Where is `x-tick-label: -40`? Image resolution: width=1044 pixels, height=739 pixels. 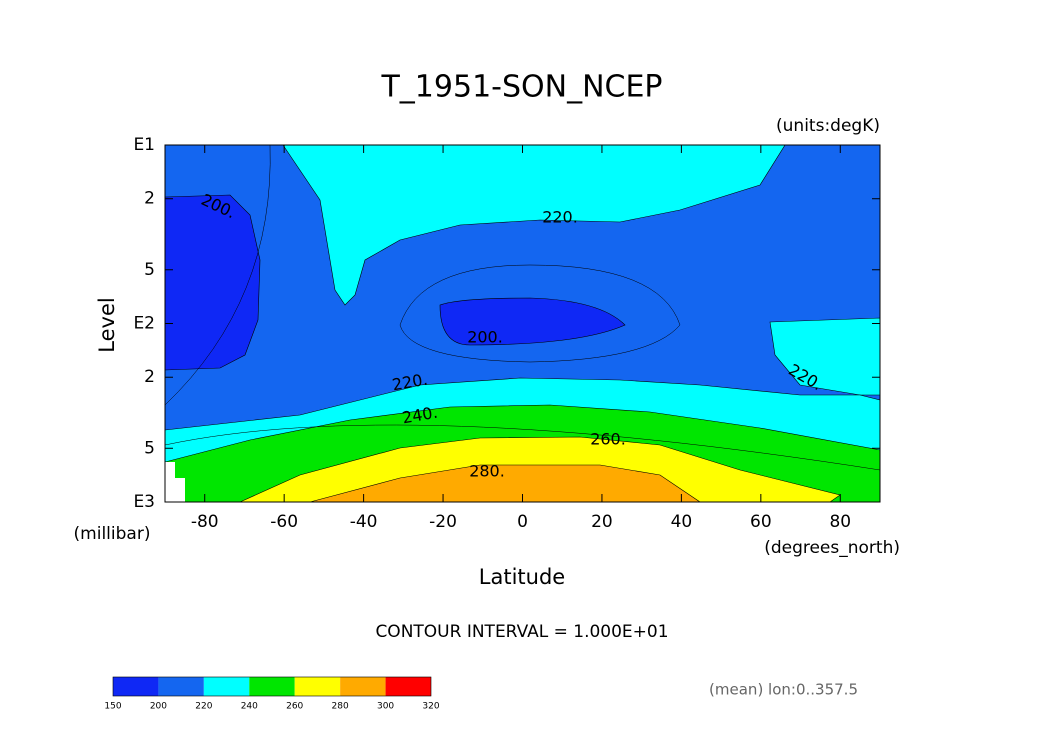 x-tick-label: -40 is located at coordinates (364, 522).